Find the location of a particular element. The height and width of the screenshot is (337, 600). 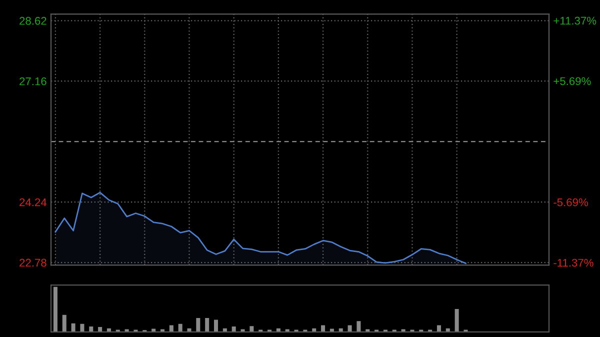

y2-tick-label: -5.69% is located at coordinates (571, 202).